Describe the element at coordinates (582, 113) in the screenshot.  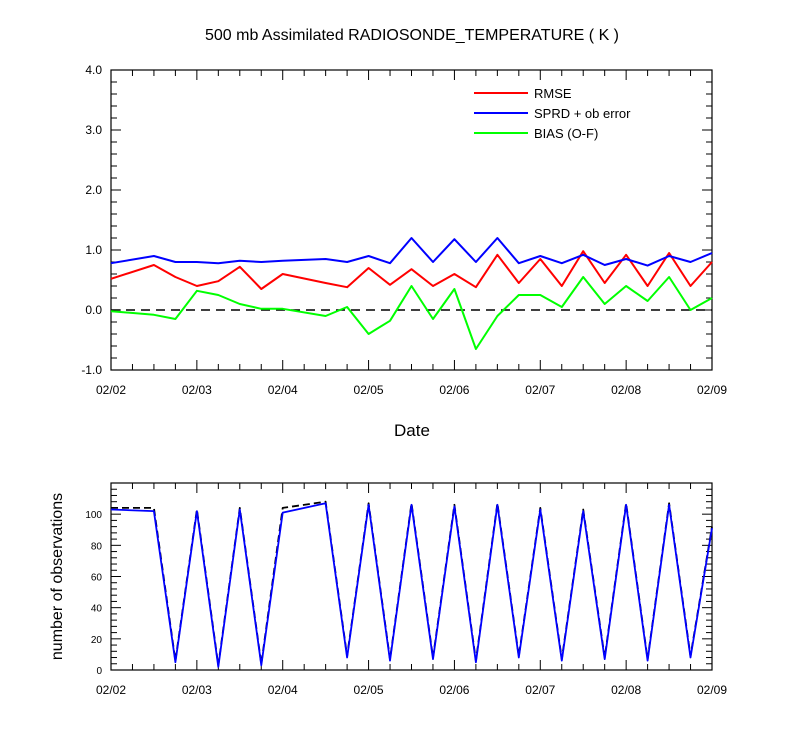
I see `legend-label: SPRD + ob error` at that location.